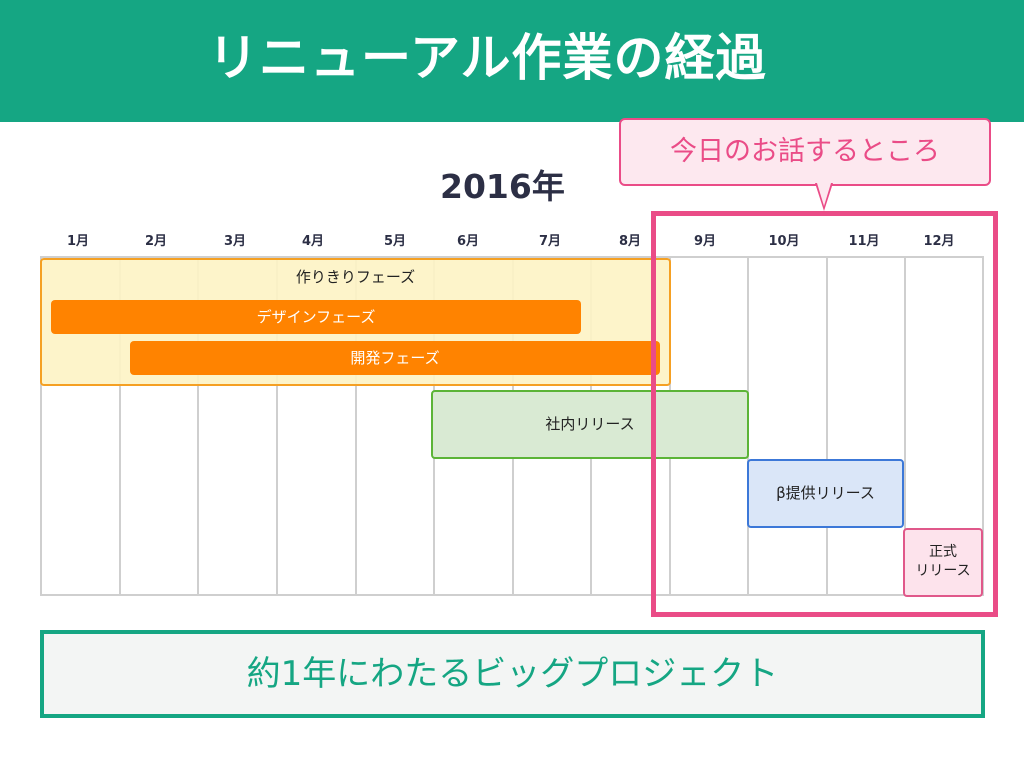 The width and height of the screenshot is (1024, 768). What do you see at coordinates (512, 674) in the screenshot?
I see `summary-banner: 約1年にわたるビッグプロジェクト` at bounding box center [512, 674].